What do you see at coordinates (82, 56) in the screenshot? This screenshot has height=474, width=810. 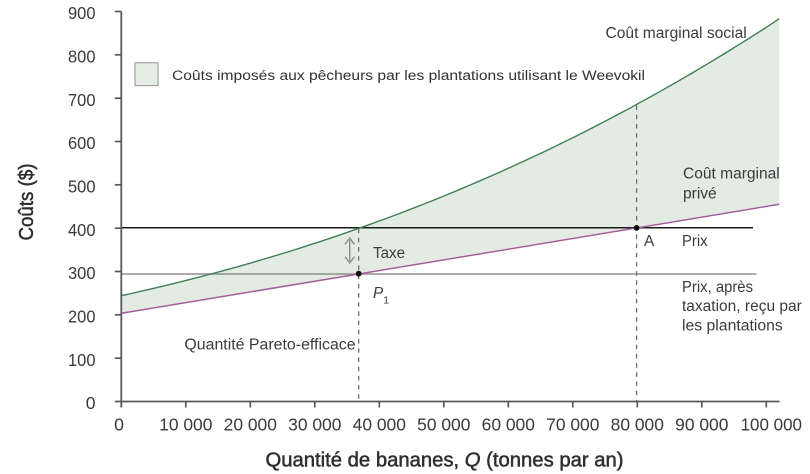 I see `svg-text: 800` at bounding box center [82, 56].